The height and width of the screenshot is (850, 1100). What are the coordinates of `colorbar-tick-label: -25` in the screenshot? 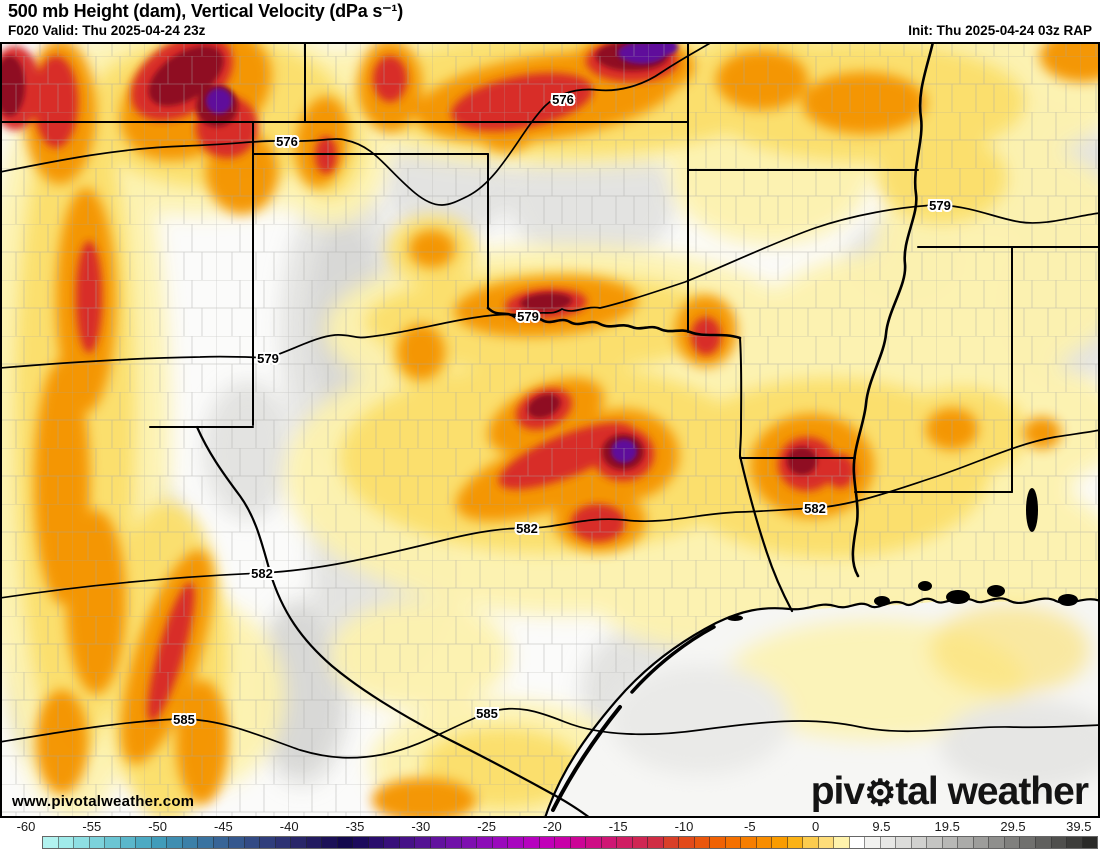 It's located at (486, 826).